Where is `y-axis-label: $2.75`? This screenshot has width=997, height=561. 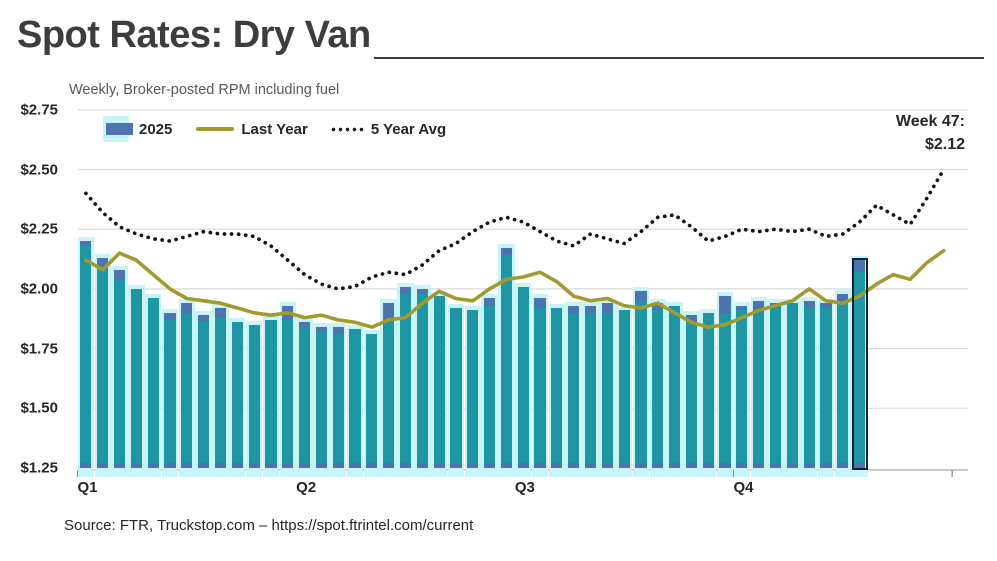 y-axis-label: $2.75 is located at coordinates (39, 110).